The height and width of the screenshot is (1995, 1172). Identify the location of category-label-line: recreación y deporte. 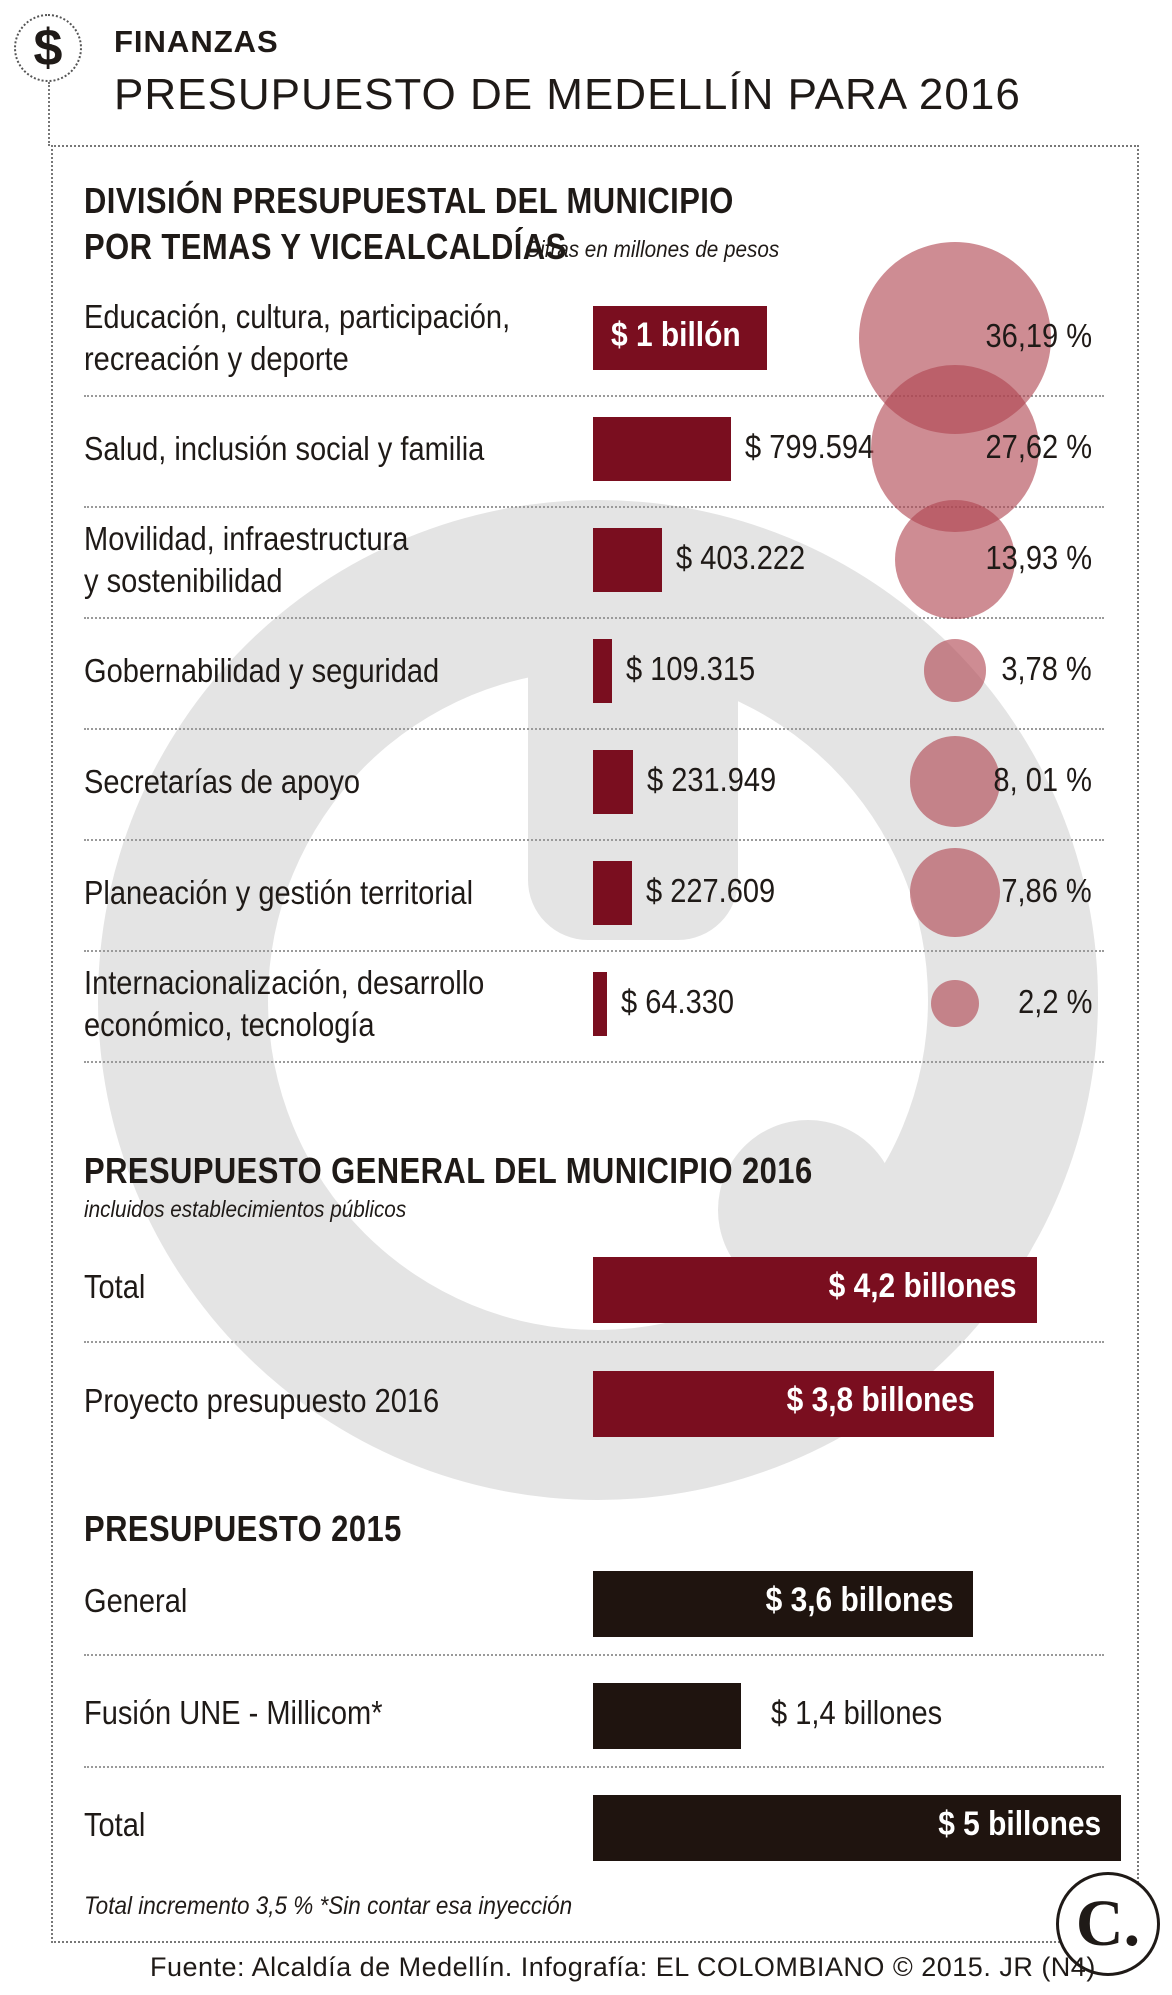
(216, 358).